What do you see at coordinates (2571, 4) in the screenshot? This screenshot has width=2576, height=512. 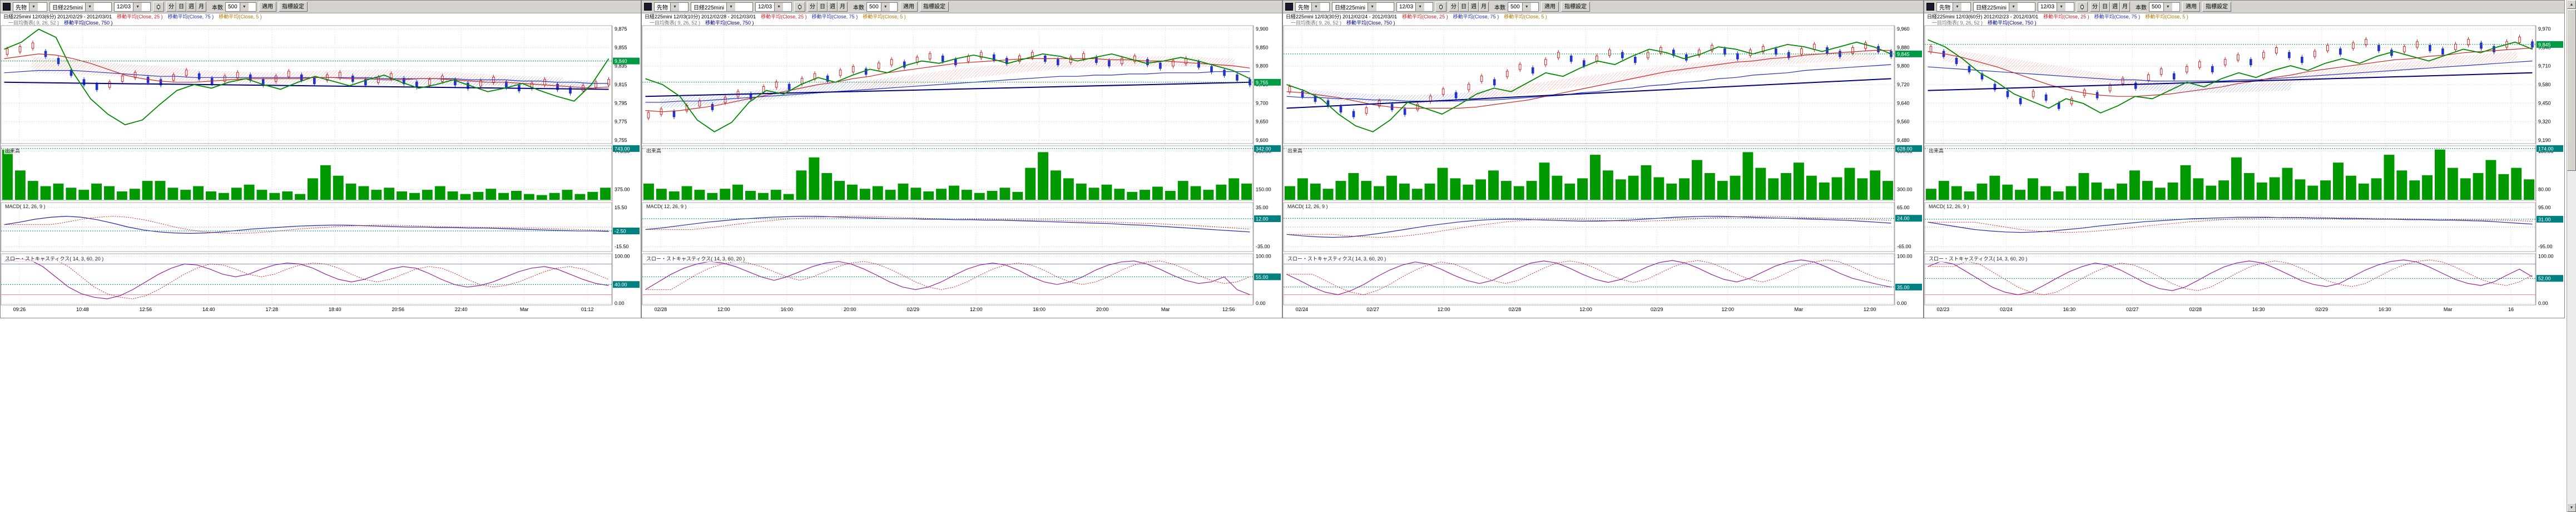 I see `scroll-up-button: ▲` at bounding box center [2571, 4].